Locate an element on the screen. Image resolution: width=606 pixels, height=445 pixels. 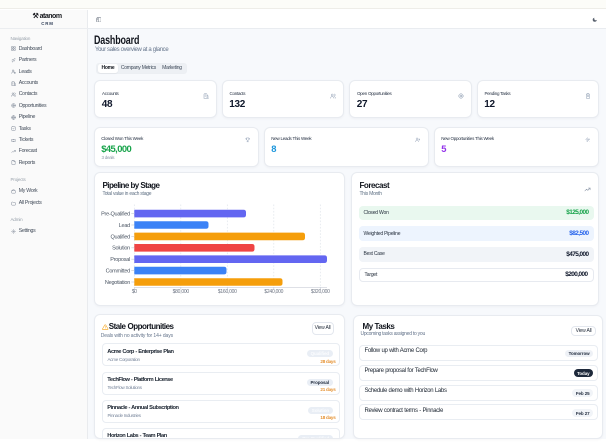
svg-text: Pre-Qualified is located at coordinates (115, 215).